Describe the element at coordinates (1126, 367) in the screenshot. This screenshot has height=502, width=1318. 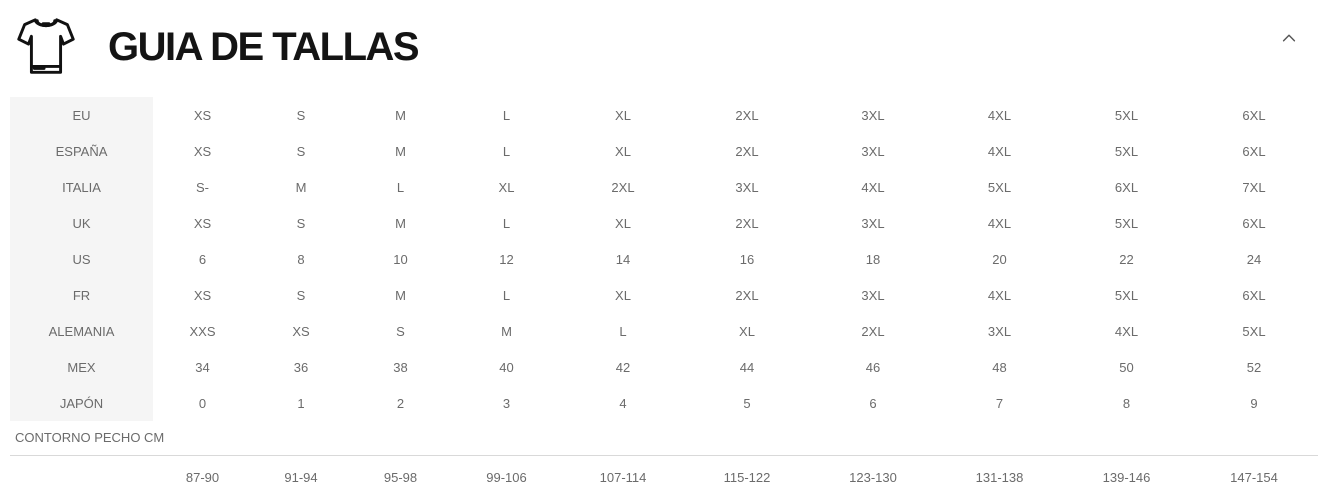
I see `size-cell: 50` at that location.